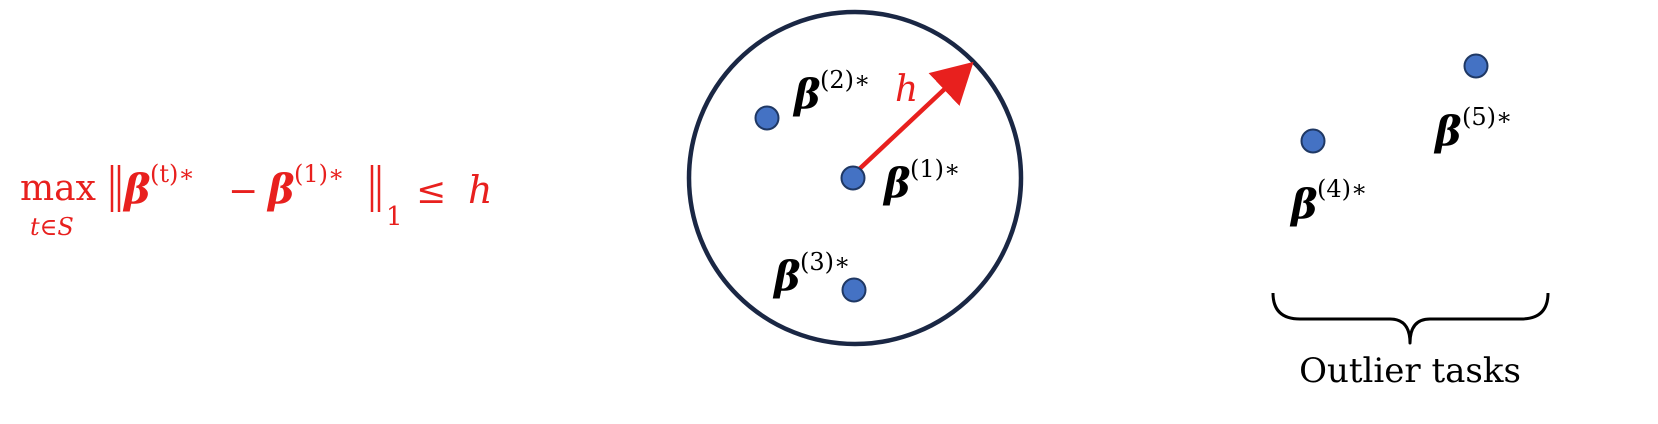  Describe the element at coordinates (480, 190) in the screenshot. I see `formula-bound-h: h` at that location.